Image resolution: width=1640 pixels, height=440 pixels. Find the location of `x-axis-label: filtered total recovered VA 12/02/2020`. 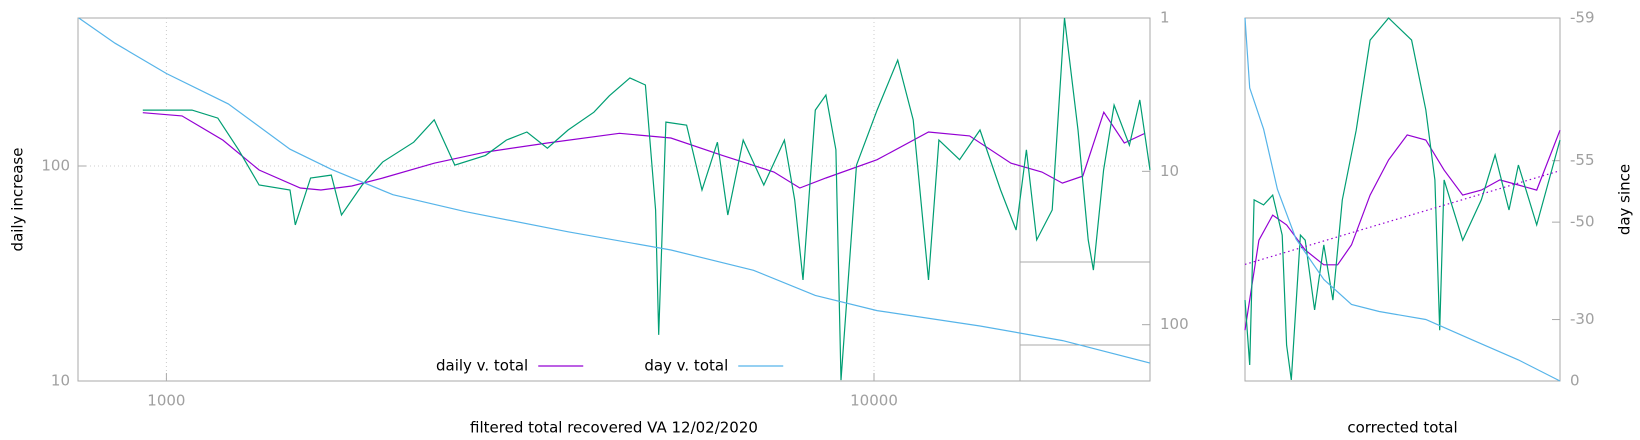

x-axis-label: filtered total recovered VA 12/02/2020 is located at coordinates (614, 428).